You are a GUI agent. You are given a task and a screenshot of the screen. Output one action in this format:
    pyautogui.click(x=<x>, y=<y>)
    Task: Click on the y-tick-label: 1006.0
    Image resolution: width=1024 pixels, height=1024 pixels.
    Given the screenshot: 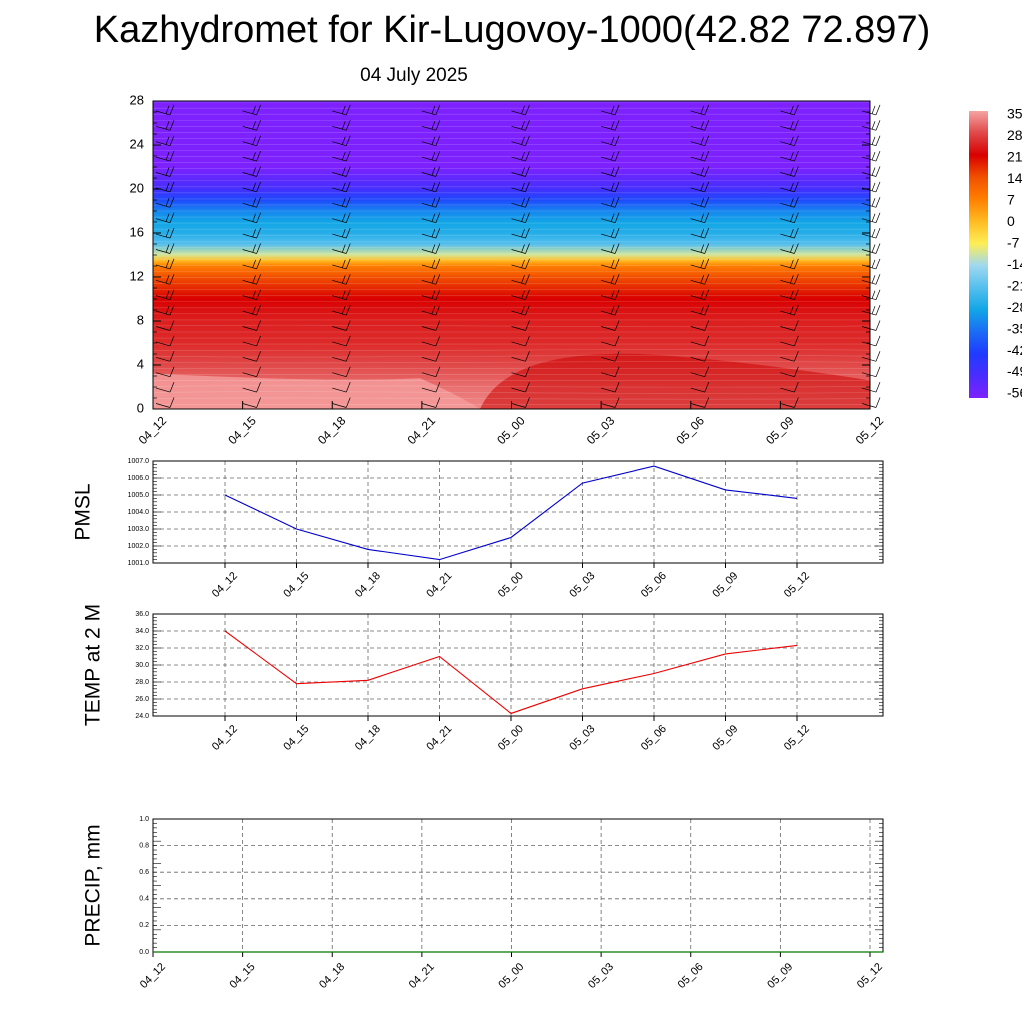 What is the action you would take?
    pyautogui.click(x=139, y=478)
    